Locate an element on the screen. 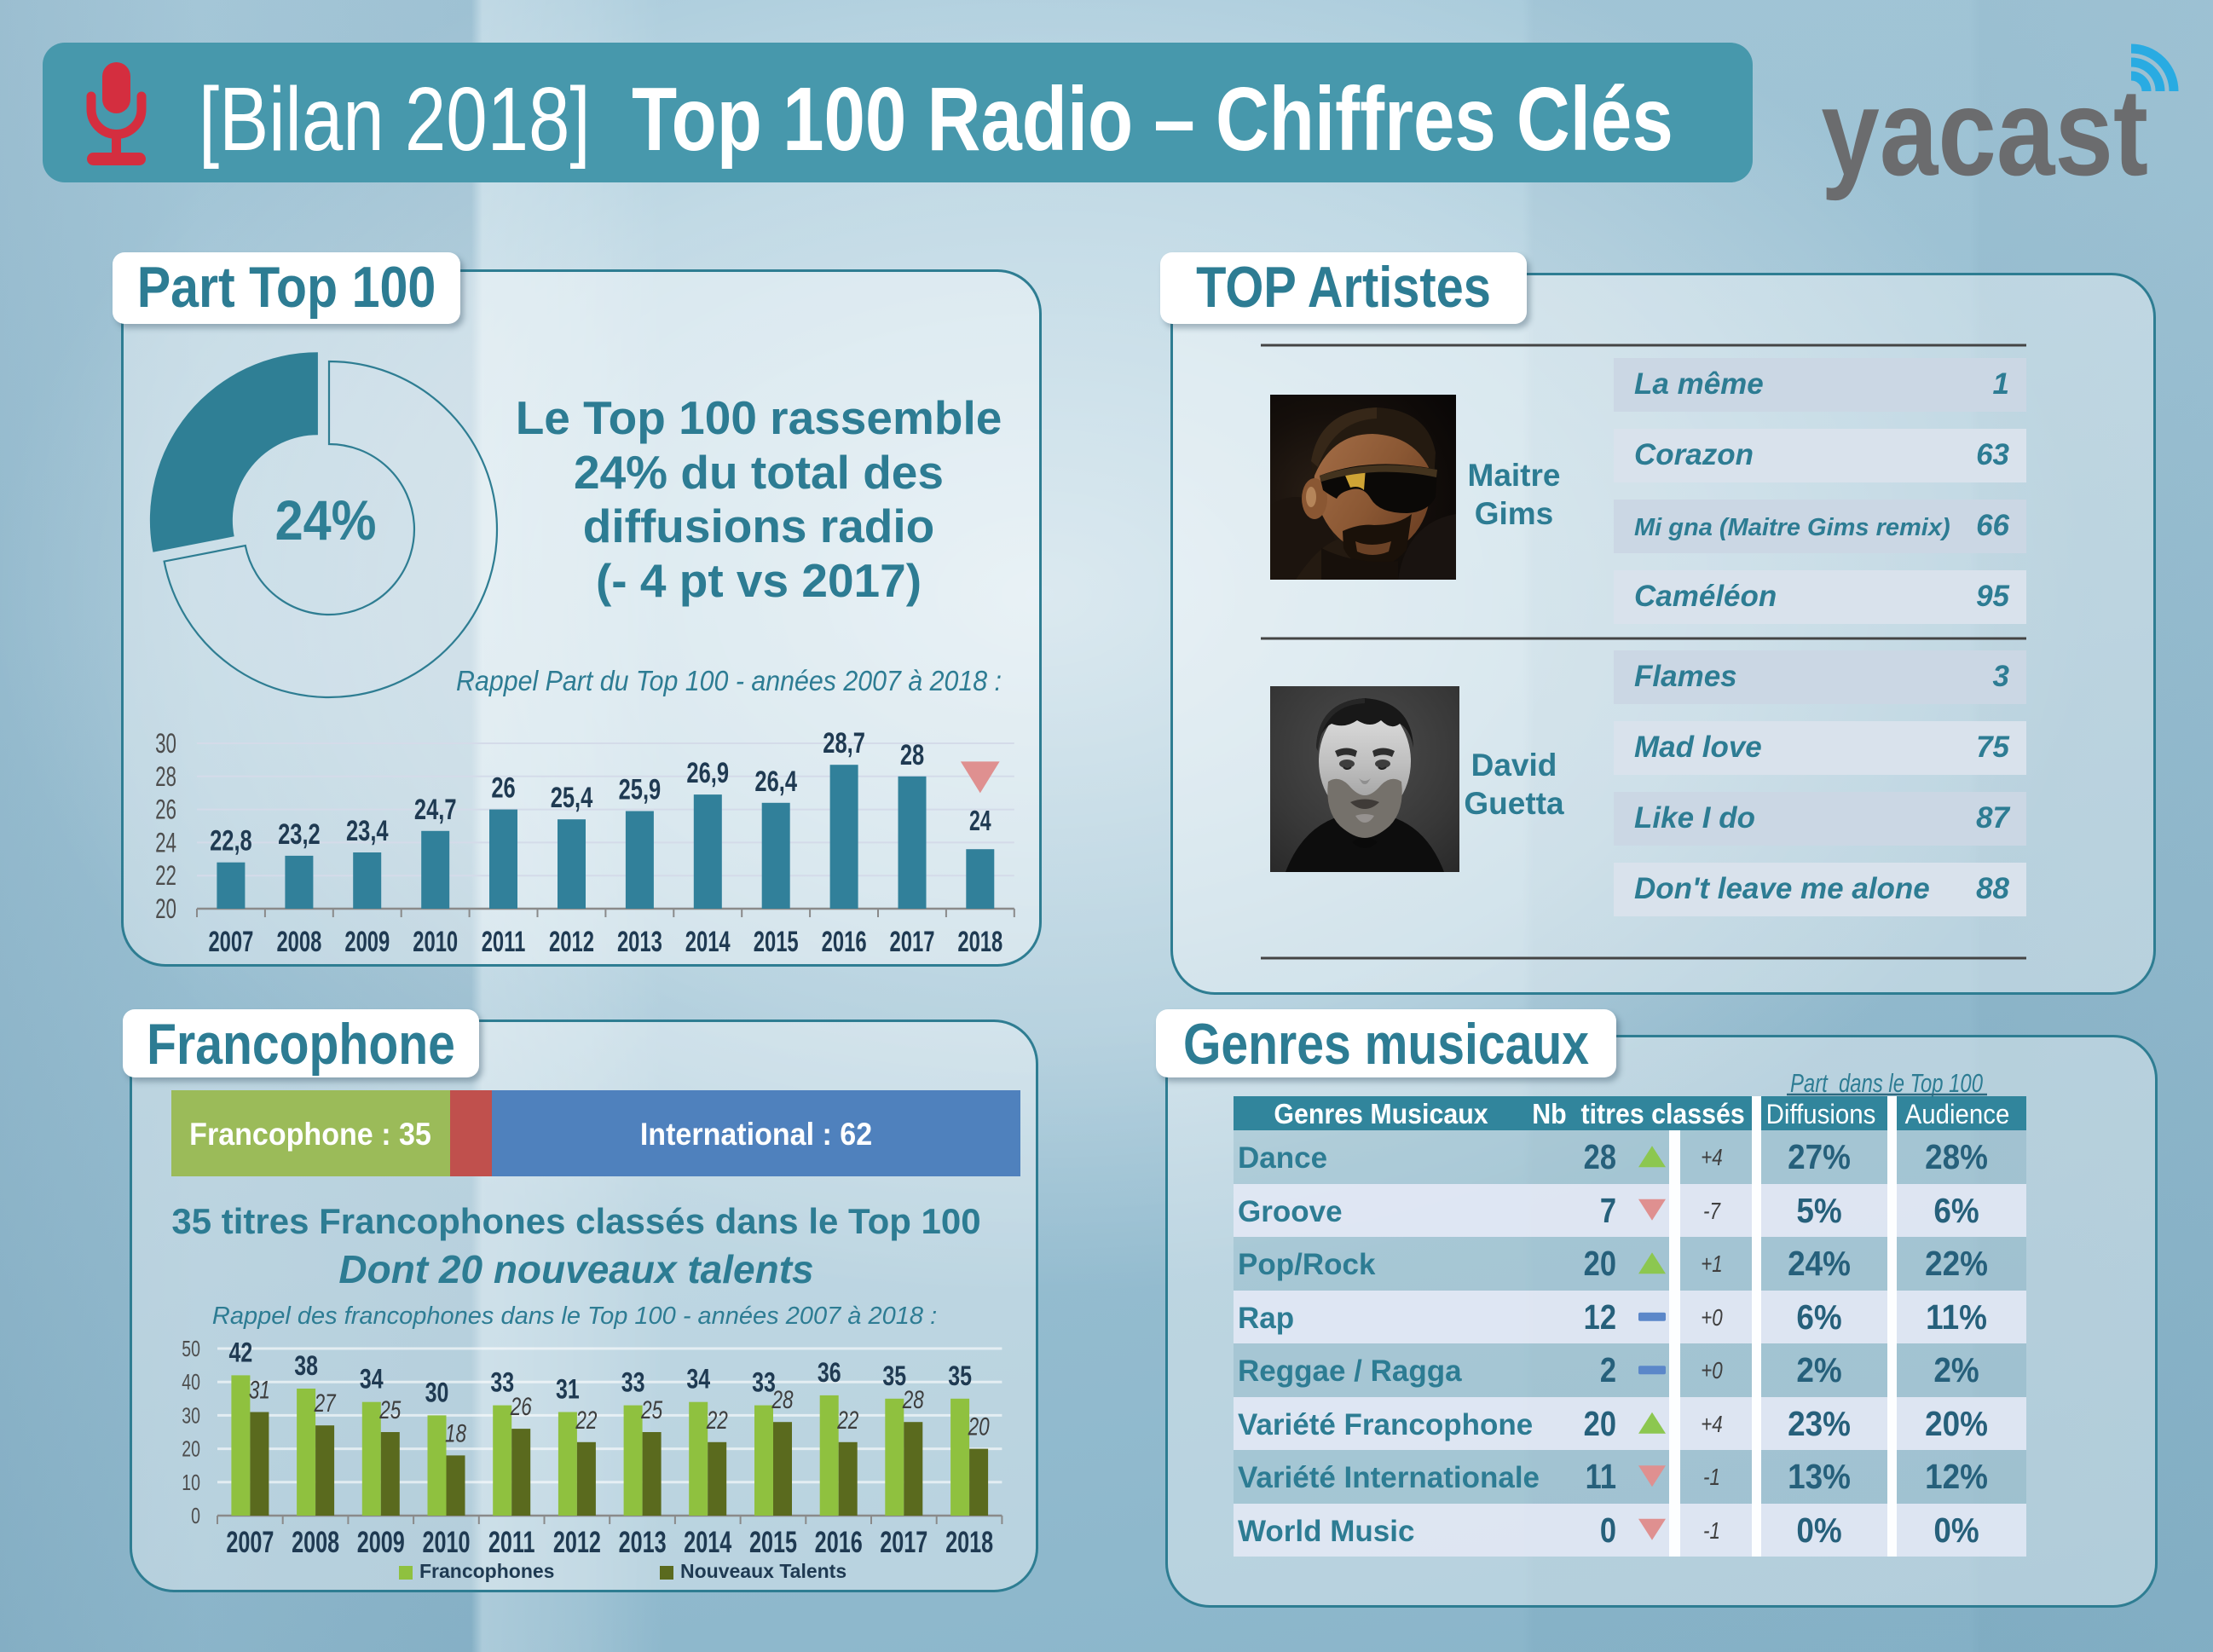 Image resolution: width=2213 pixels, height=1652 pixels. svg-text: 2008 is located at coordinates (298, 942).